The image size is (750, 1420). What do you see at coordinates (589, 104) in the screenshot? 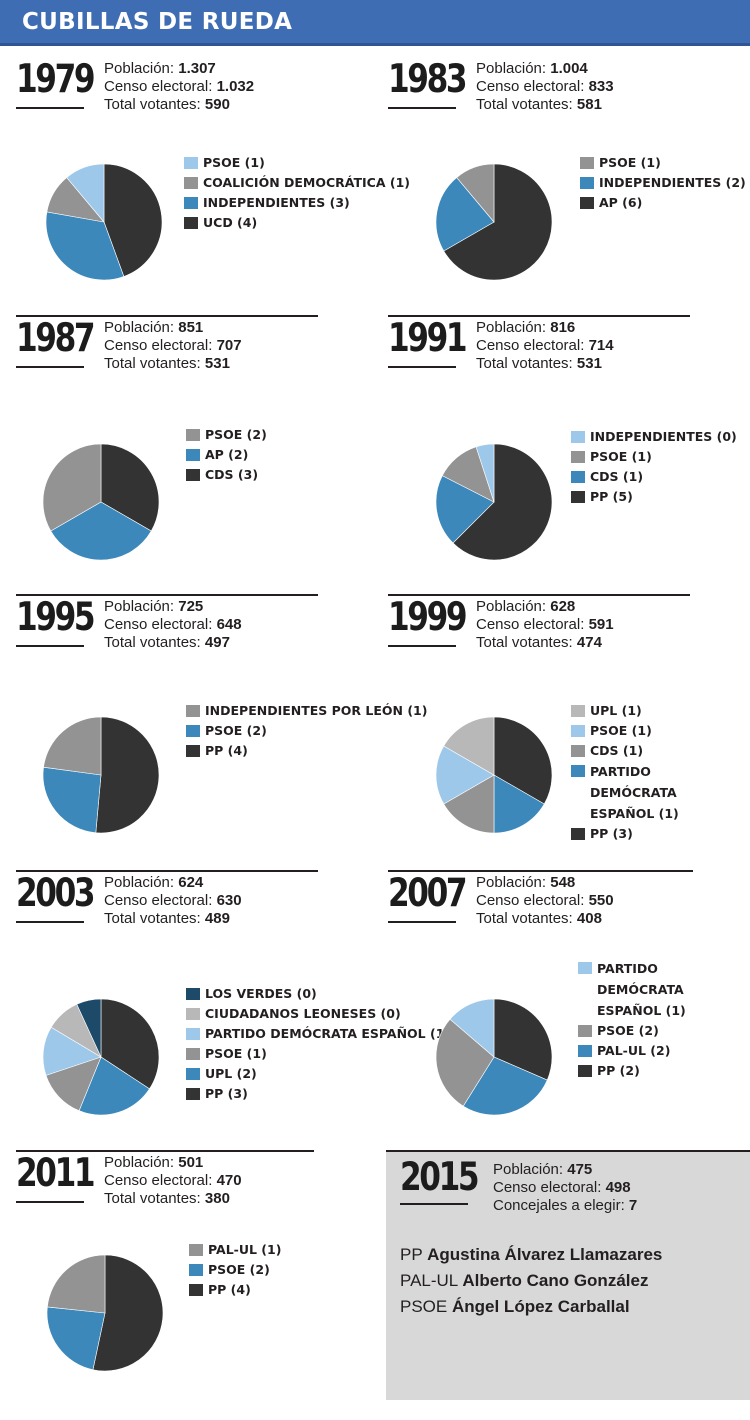
I see `votantes-value: 581` at bounding box center [589, 104].